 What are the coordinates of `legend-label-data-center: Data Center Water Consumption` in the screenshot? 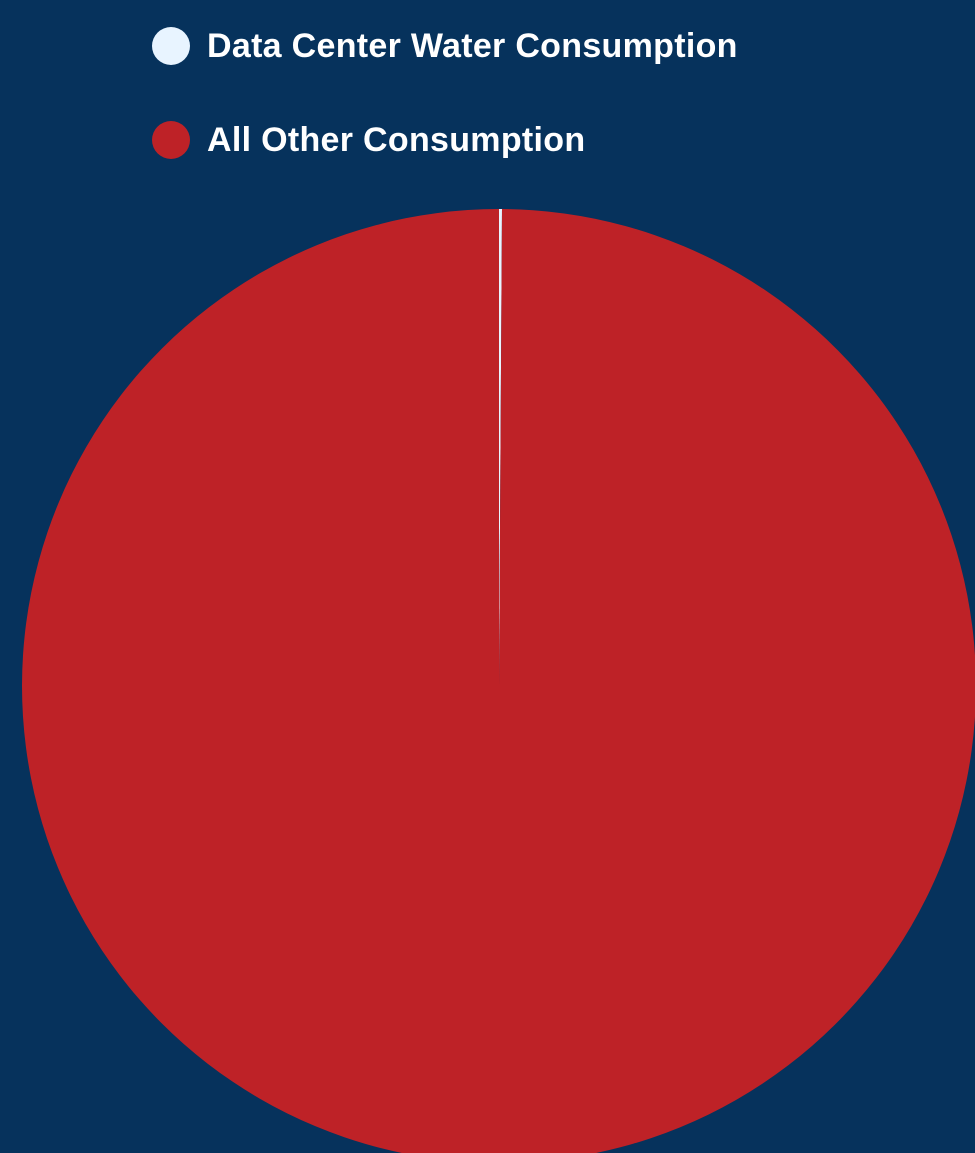 It's located at (472, 46).